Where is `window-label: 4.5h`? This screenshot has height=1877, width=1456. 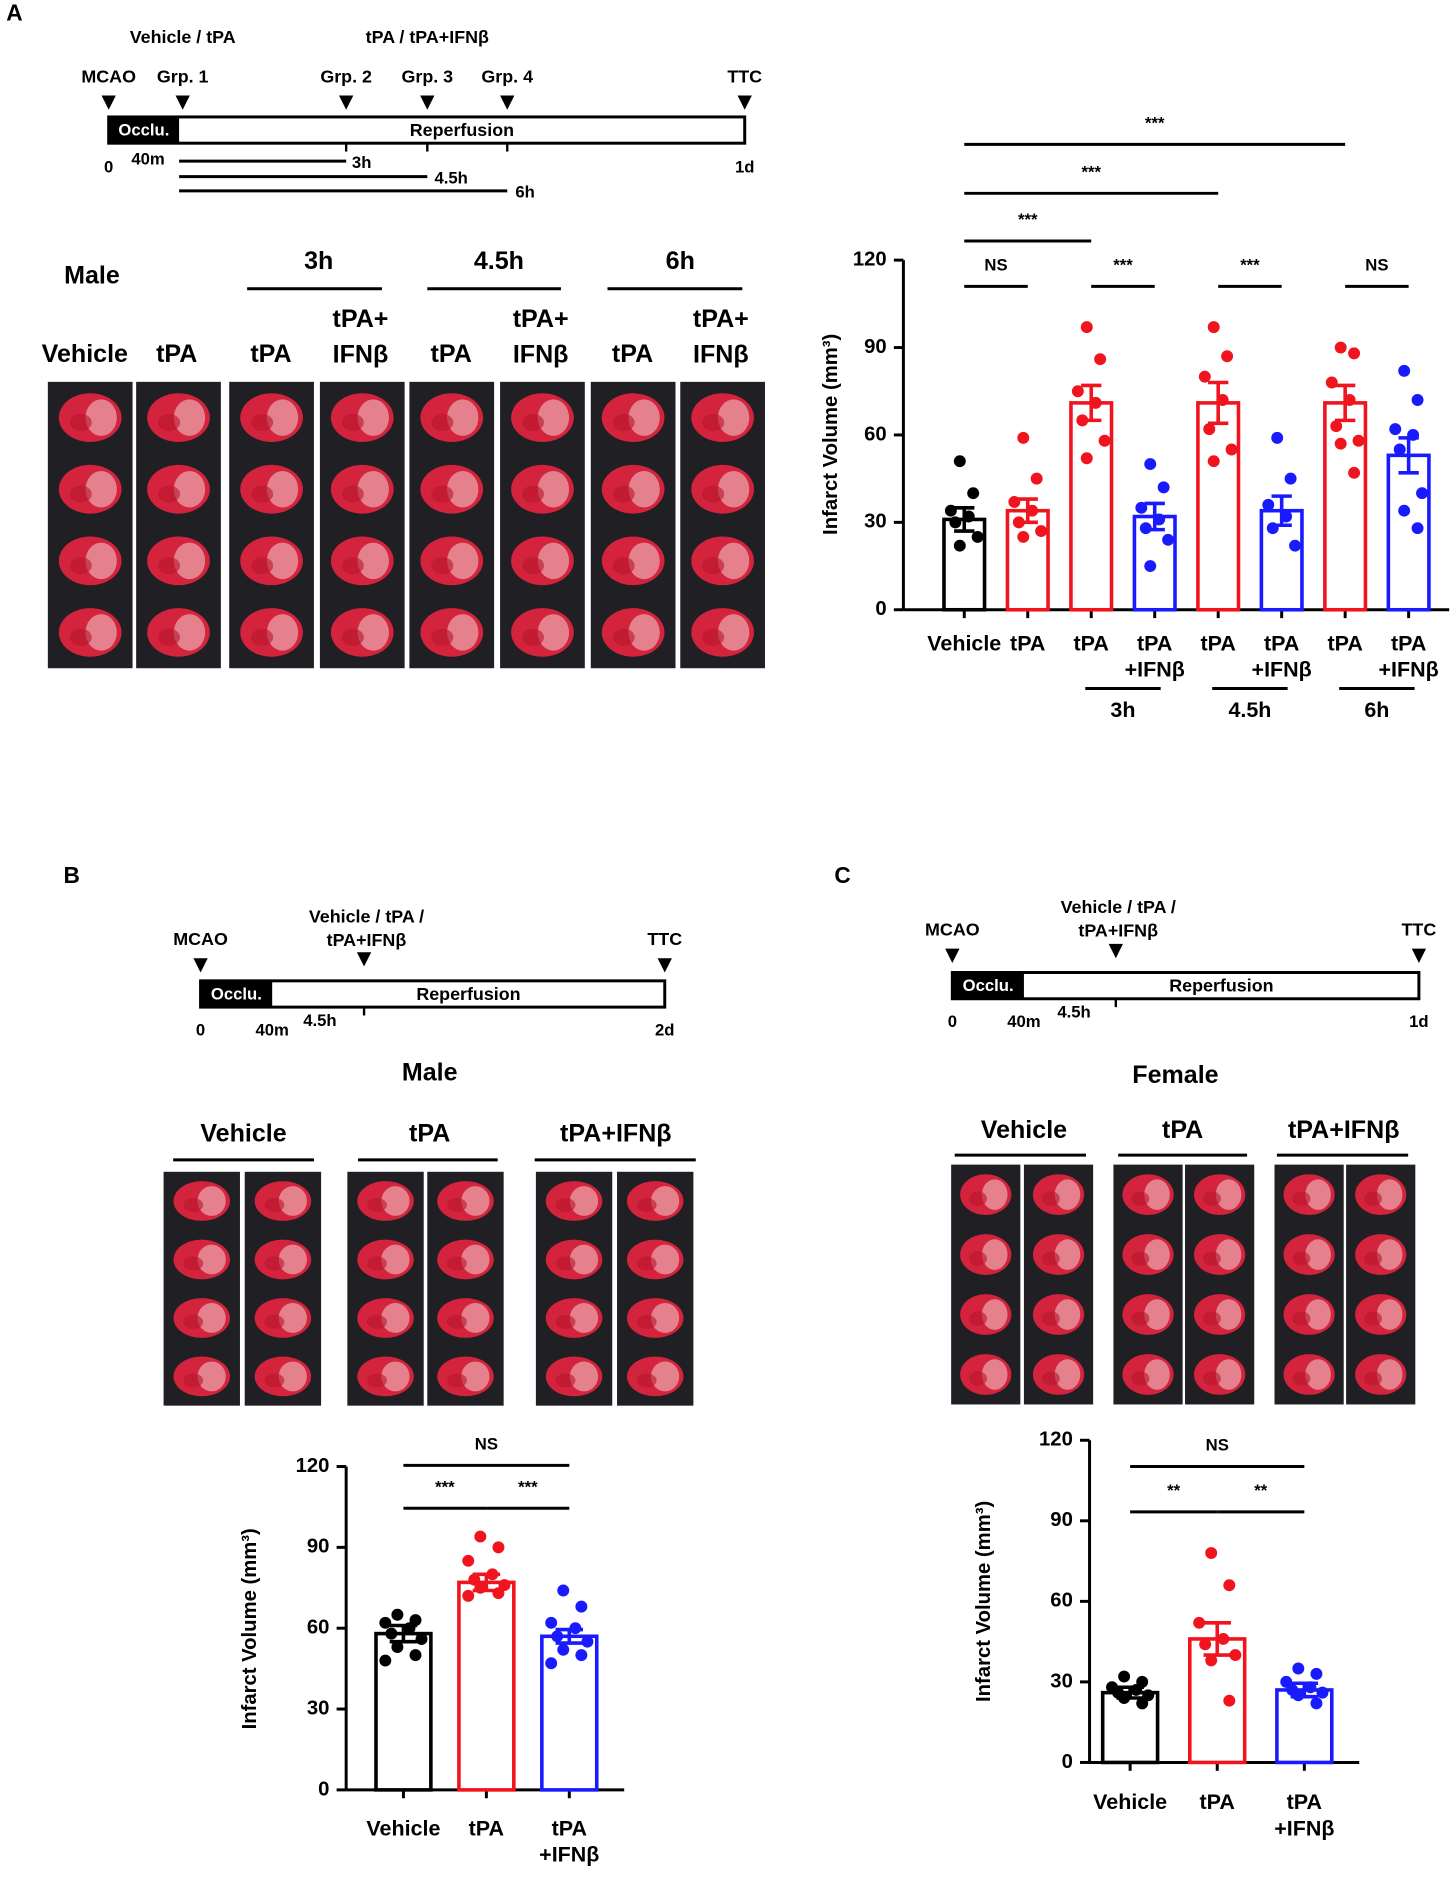
window-label: 4.5h is located at coordinates (450, 177).